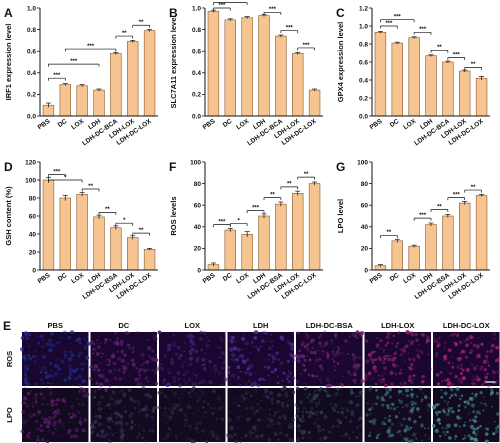  Describe the element at coordinates (172, 167) in the screenshot. I see `panel-letter-f: F` at that location.